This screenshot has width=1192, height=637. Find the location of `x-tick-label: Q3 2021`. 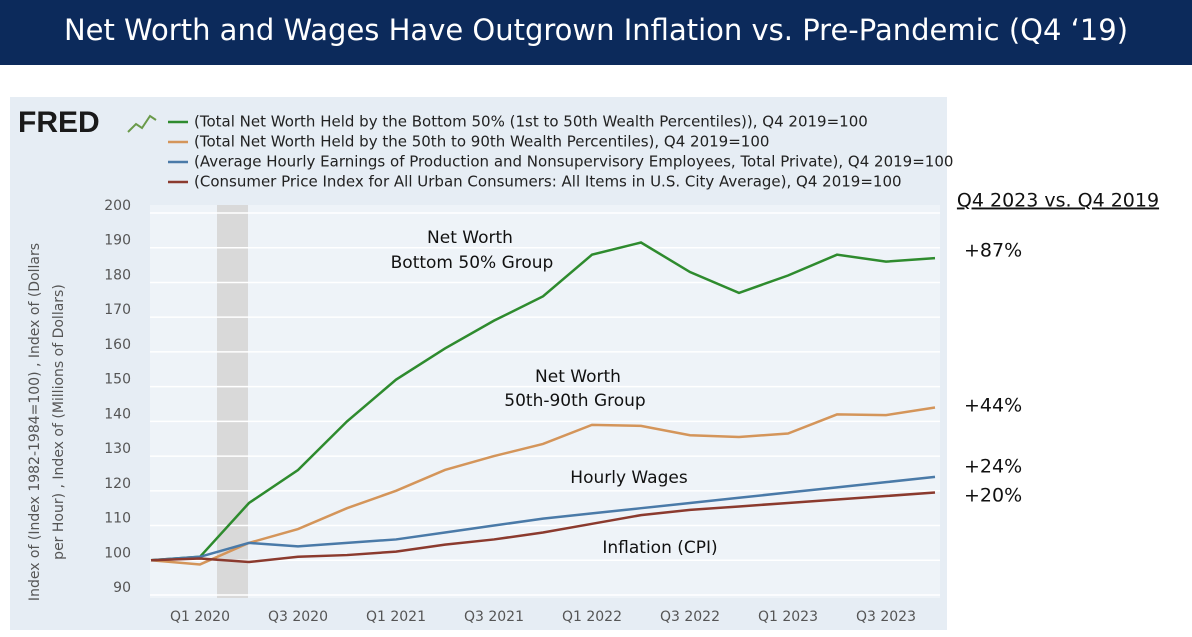

x-tick-label: Q3 2021 is located at coordinates (494, 617).